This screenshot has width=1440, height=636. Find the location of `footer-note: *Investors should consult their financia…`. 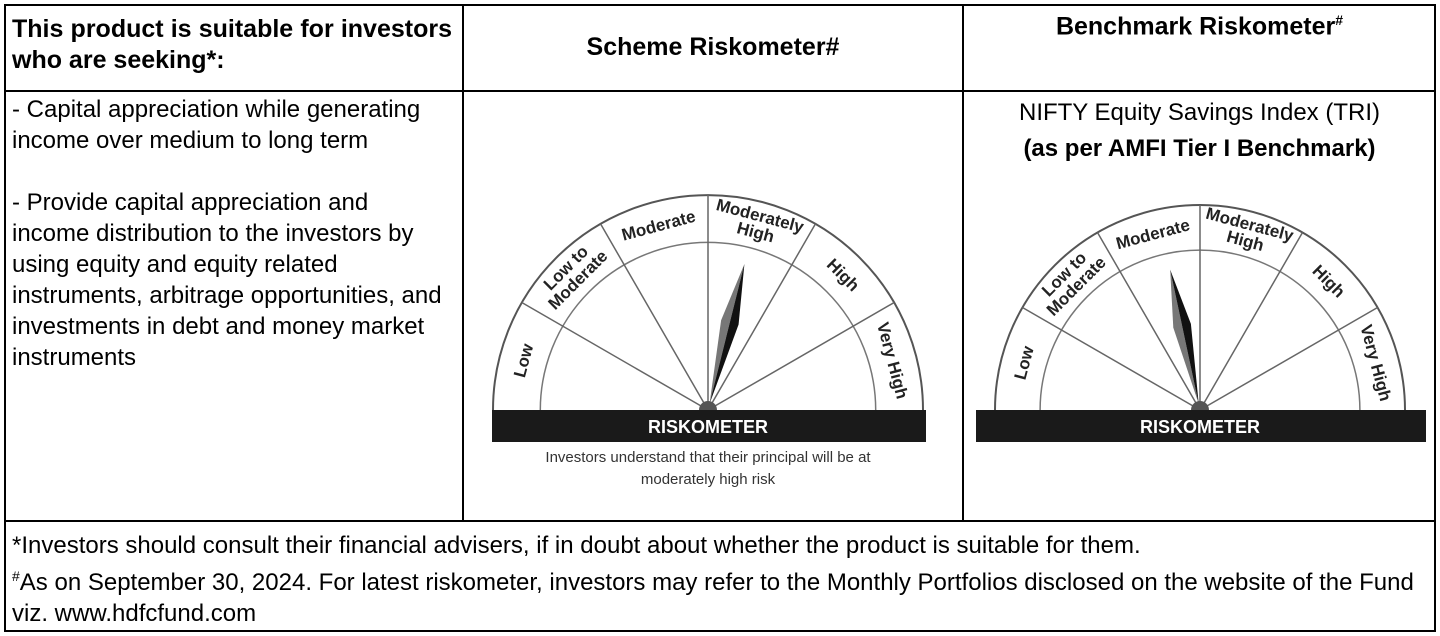

footer-note: *Investors should consult their financia… is located at coordinates (576, 545).